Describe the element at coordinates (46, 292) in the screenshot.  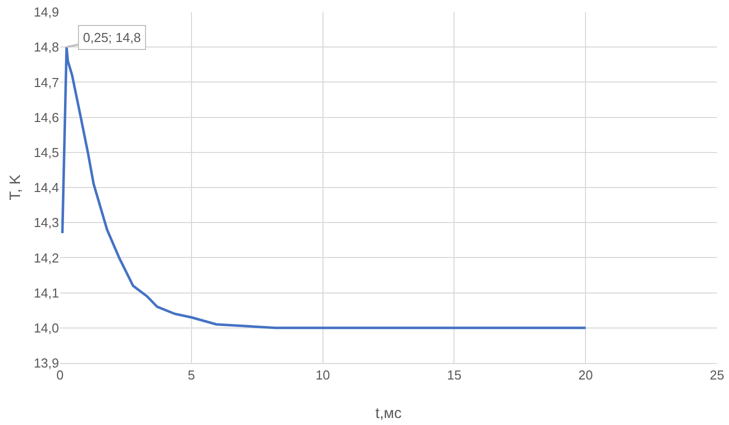
I see `y-tick-label: 14,1` at that location.